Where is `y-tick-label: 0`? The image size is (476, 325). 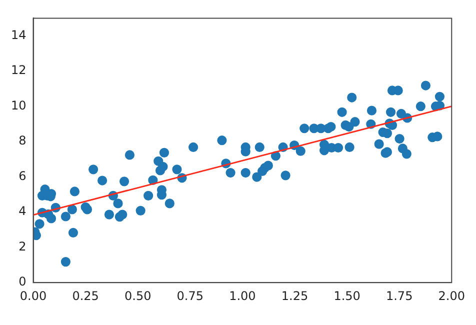
y-tick-label: 0 is located at coordinates (22, 281).